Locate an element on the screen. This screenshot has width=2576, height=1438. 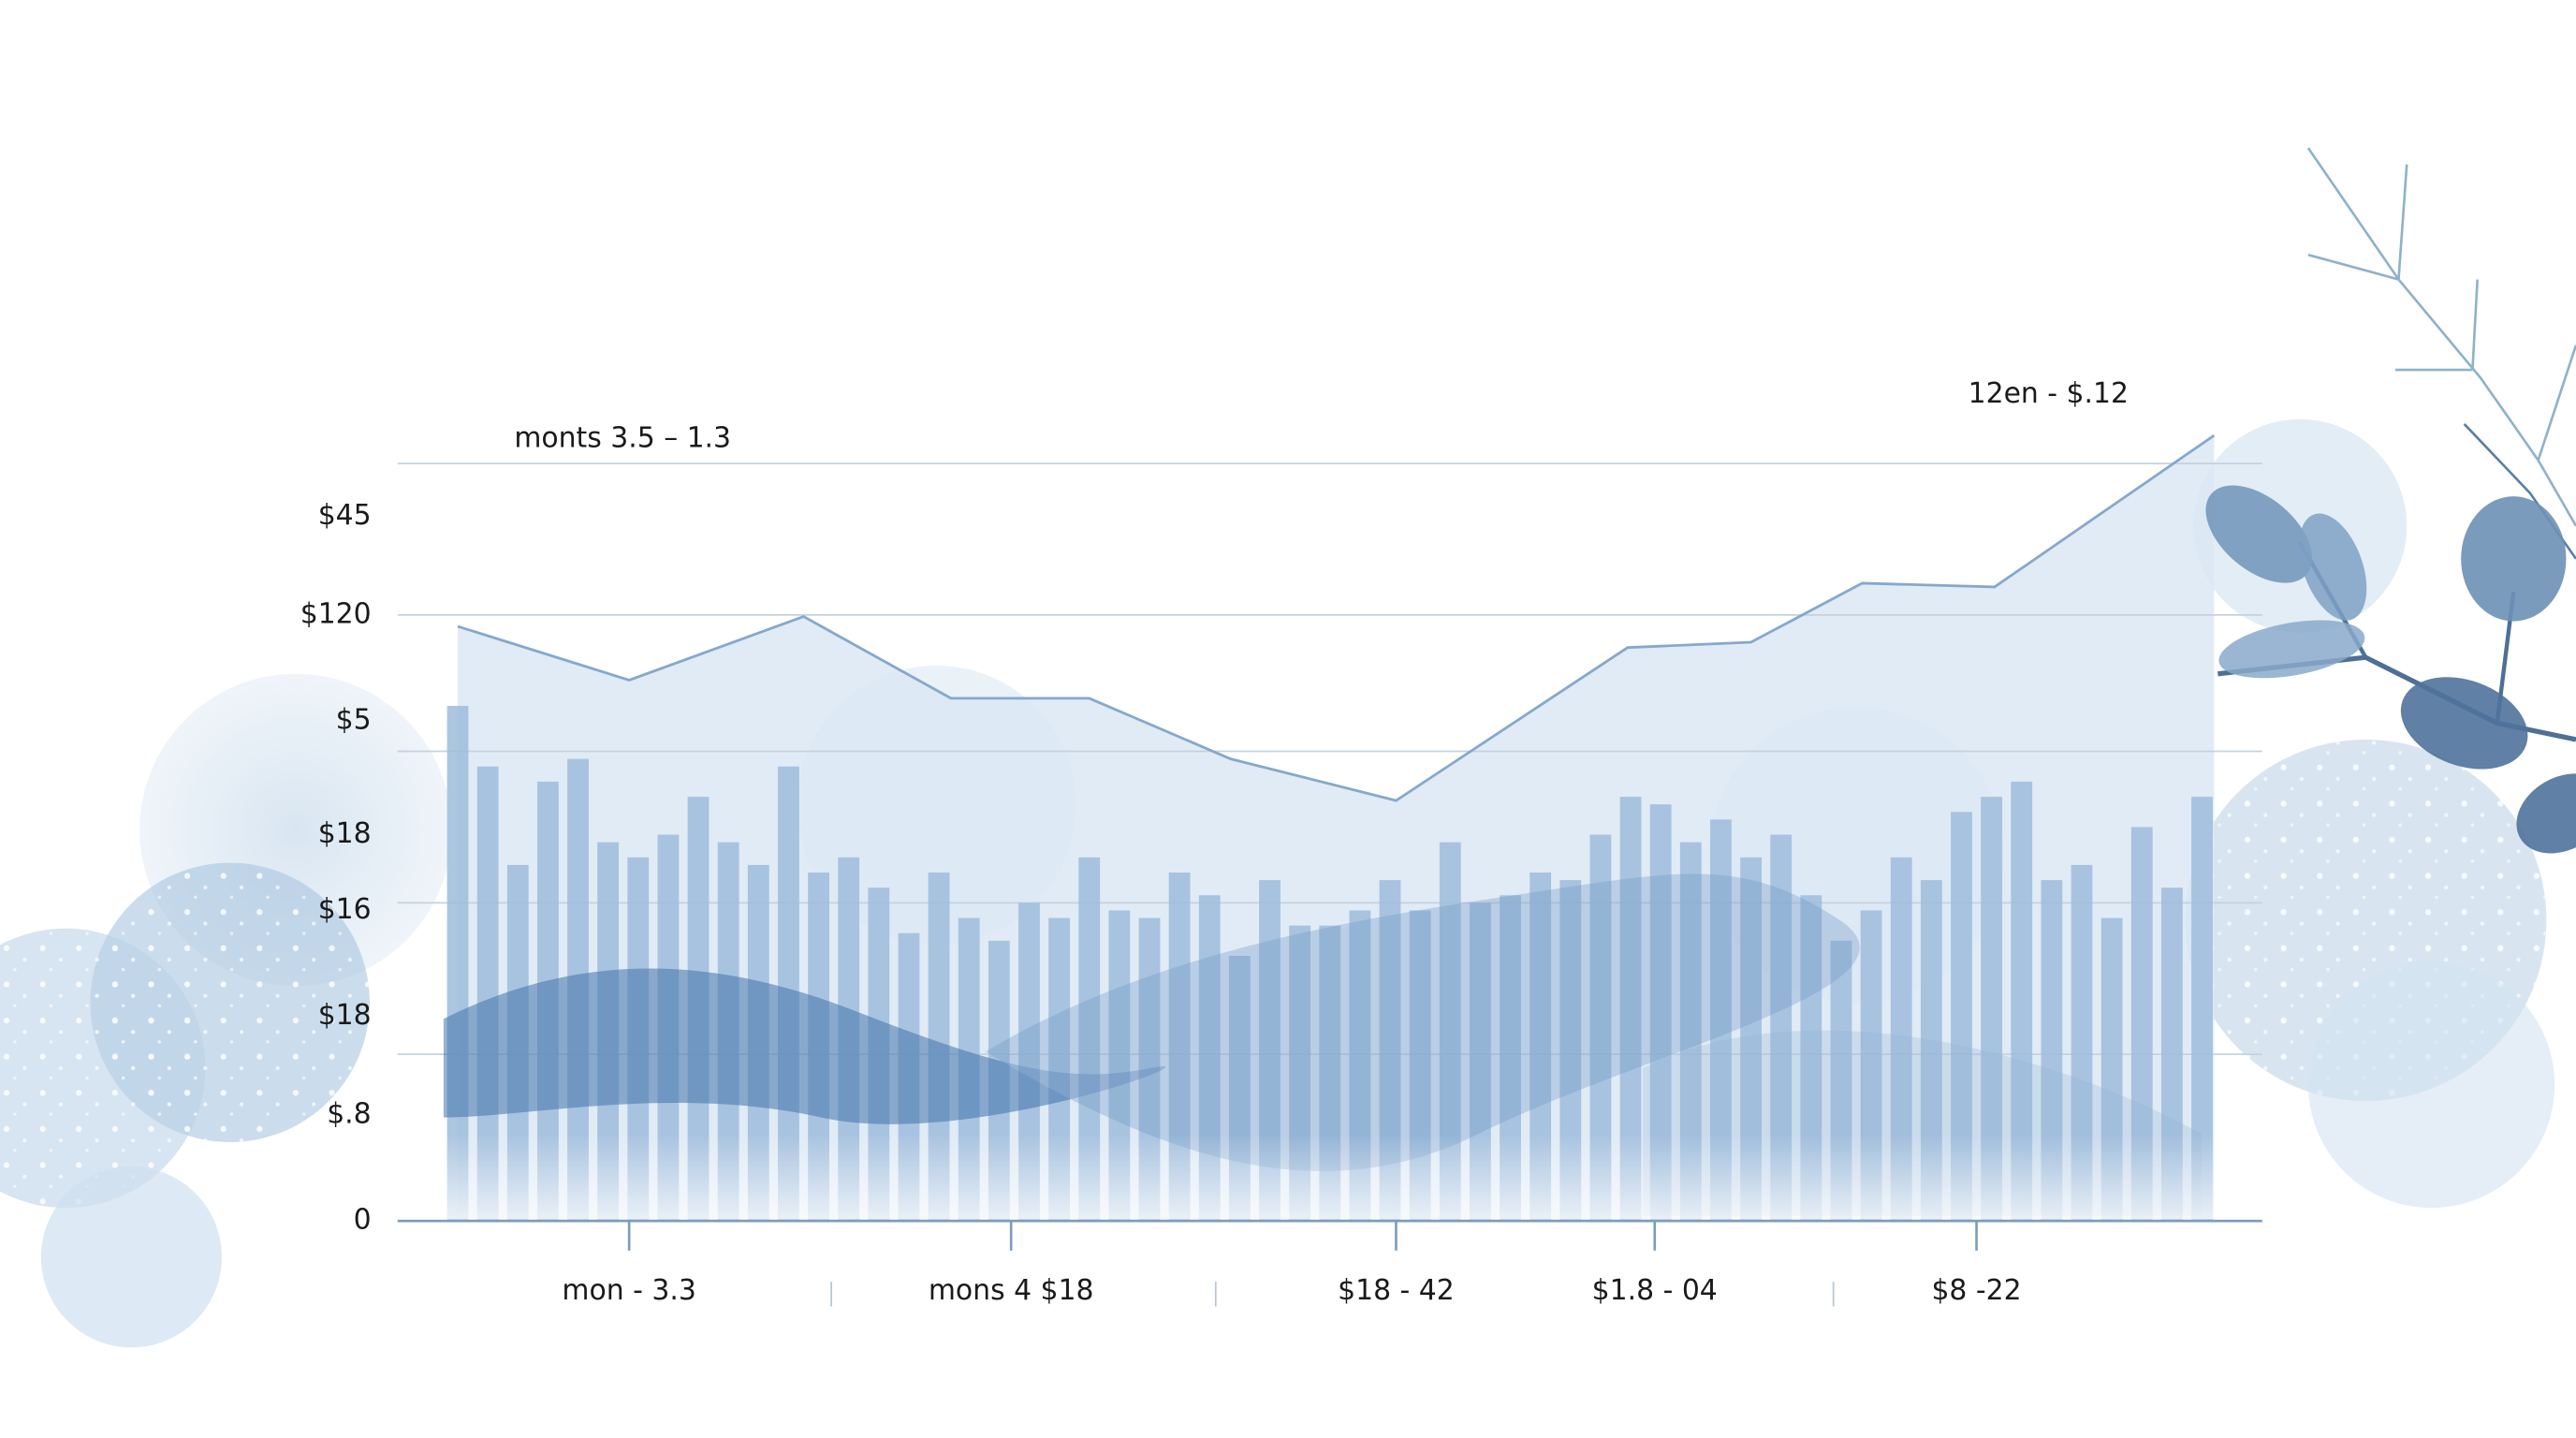
x-tick-label: mon - 3.3 is located at coordinates (628, 1290).